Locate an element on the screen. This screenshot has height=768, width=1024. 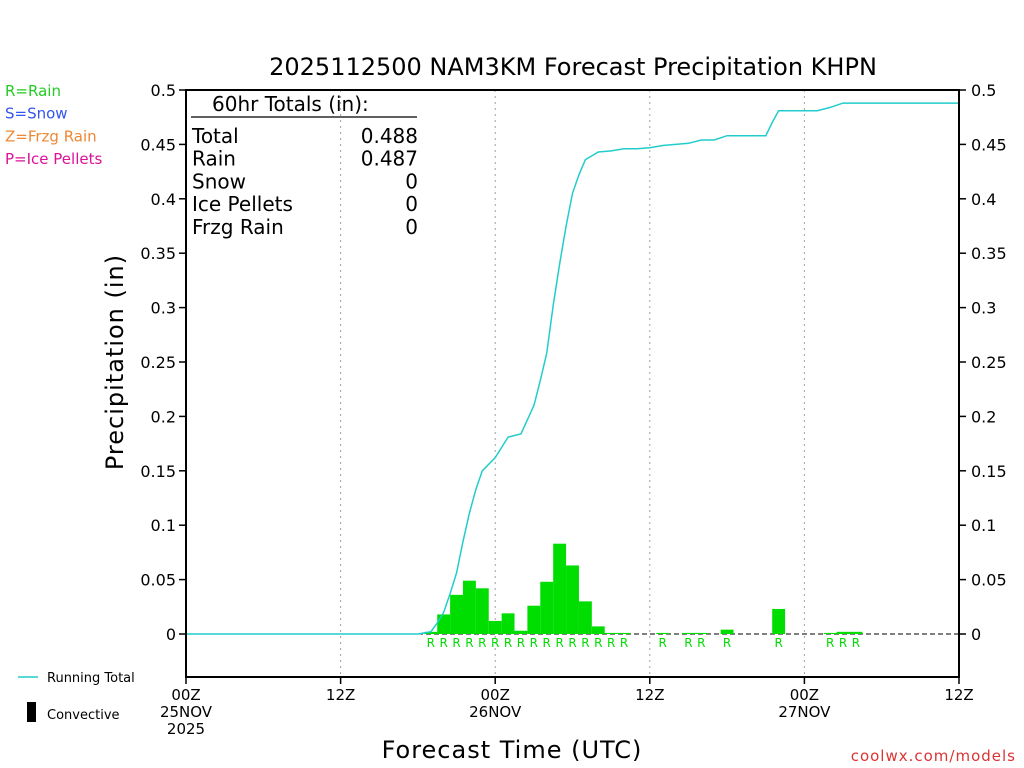
y-tick-label-left: 0.35 is located at coordinates (158, 253).